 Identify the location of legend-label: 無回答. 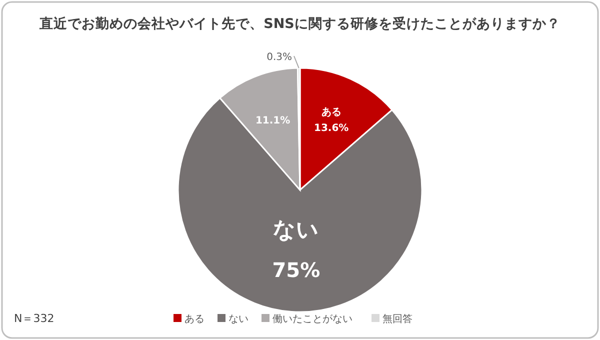
(397, 319).